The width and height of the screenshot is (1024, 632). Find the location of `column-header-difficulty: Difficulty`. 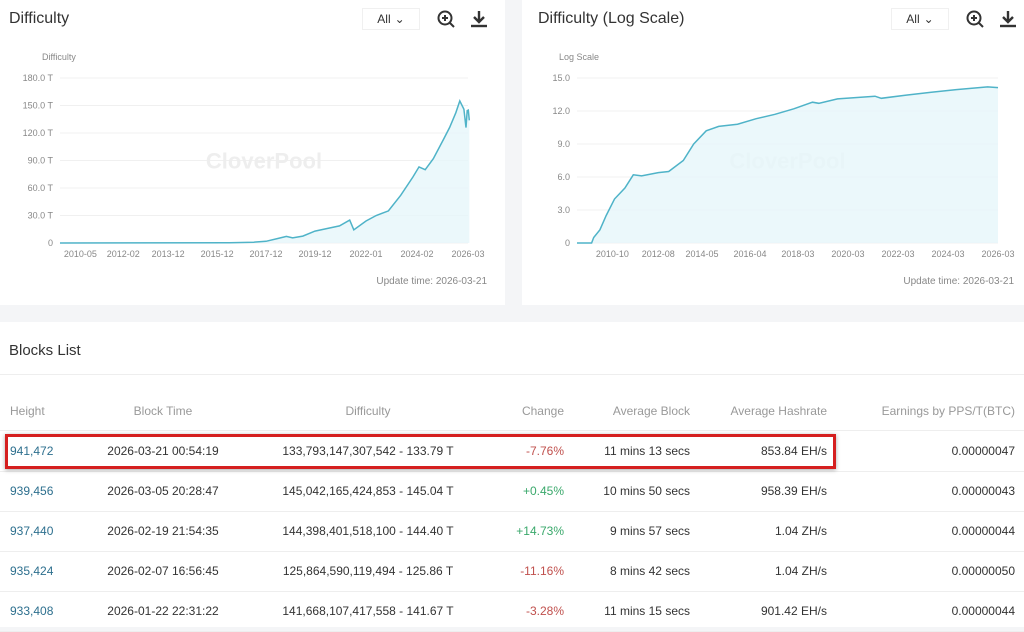

column-header-difficulty: Difficulty is located at coordinates (367, 411).